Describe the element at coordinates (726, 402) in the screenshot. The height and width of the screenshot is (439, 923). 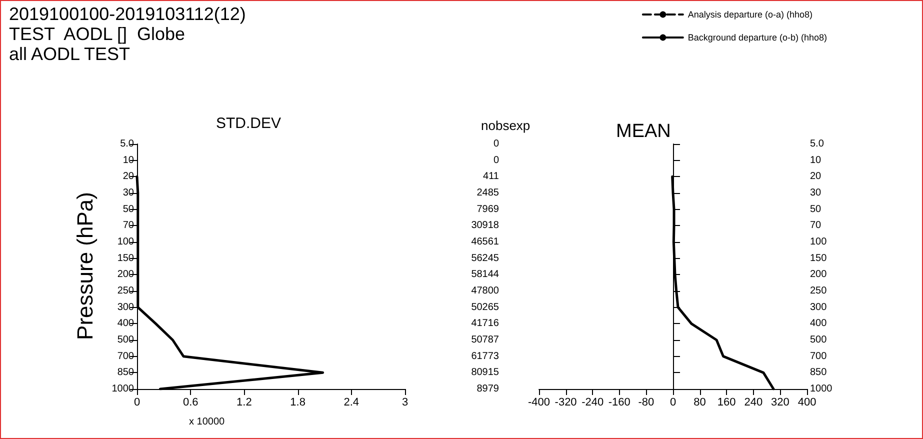
I see `x-tick-label: 160` at that location.